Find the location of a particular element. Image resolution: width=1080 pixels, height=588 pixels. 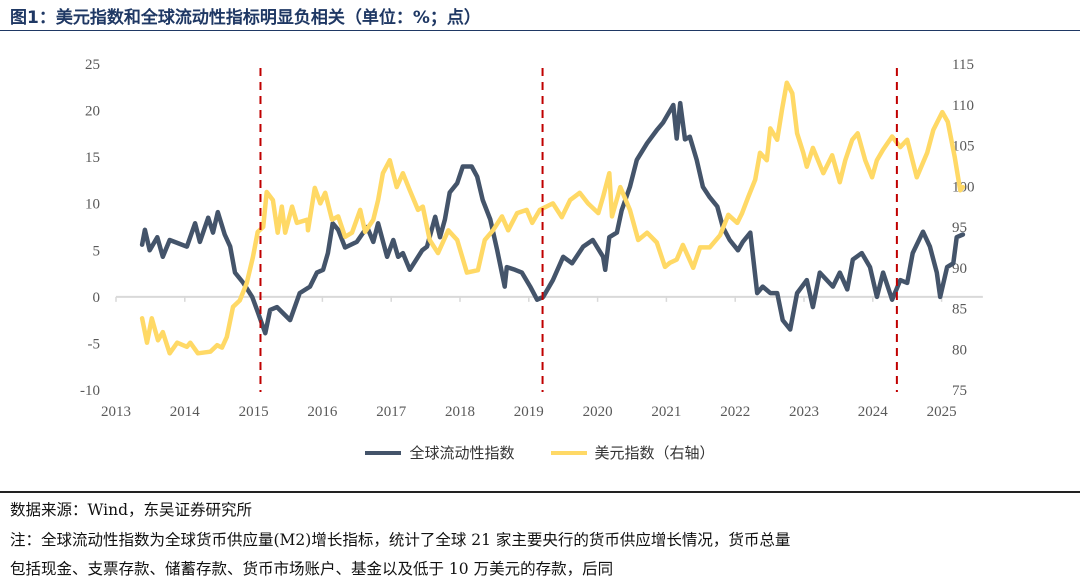

legend-swatch-dollar is located at coordinates (568, 452).